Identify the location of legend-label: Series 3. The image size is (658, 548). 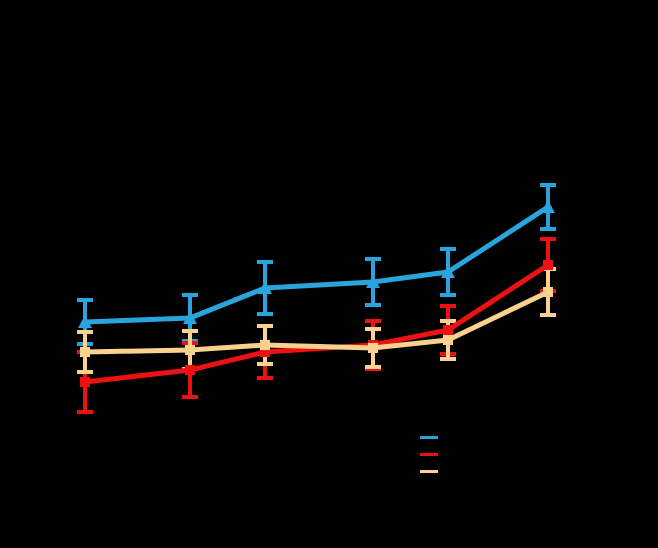
(466, 471).